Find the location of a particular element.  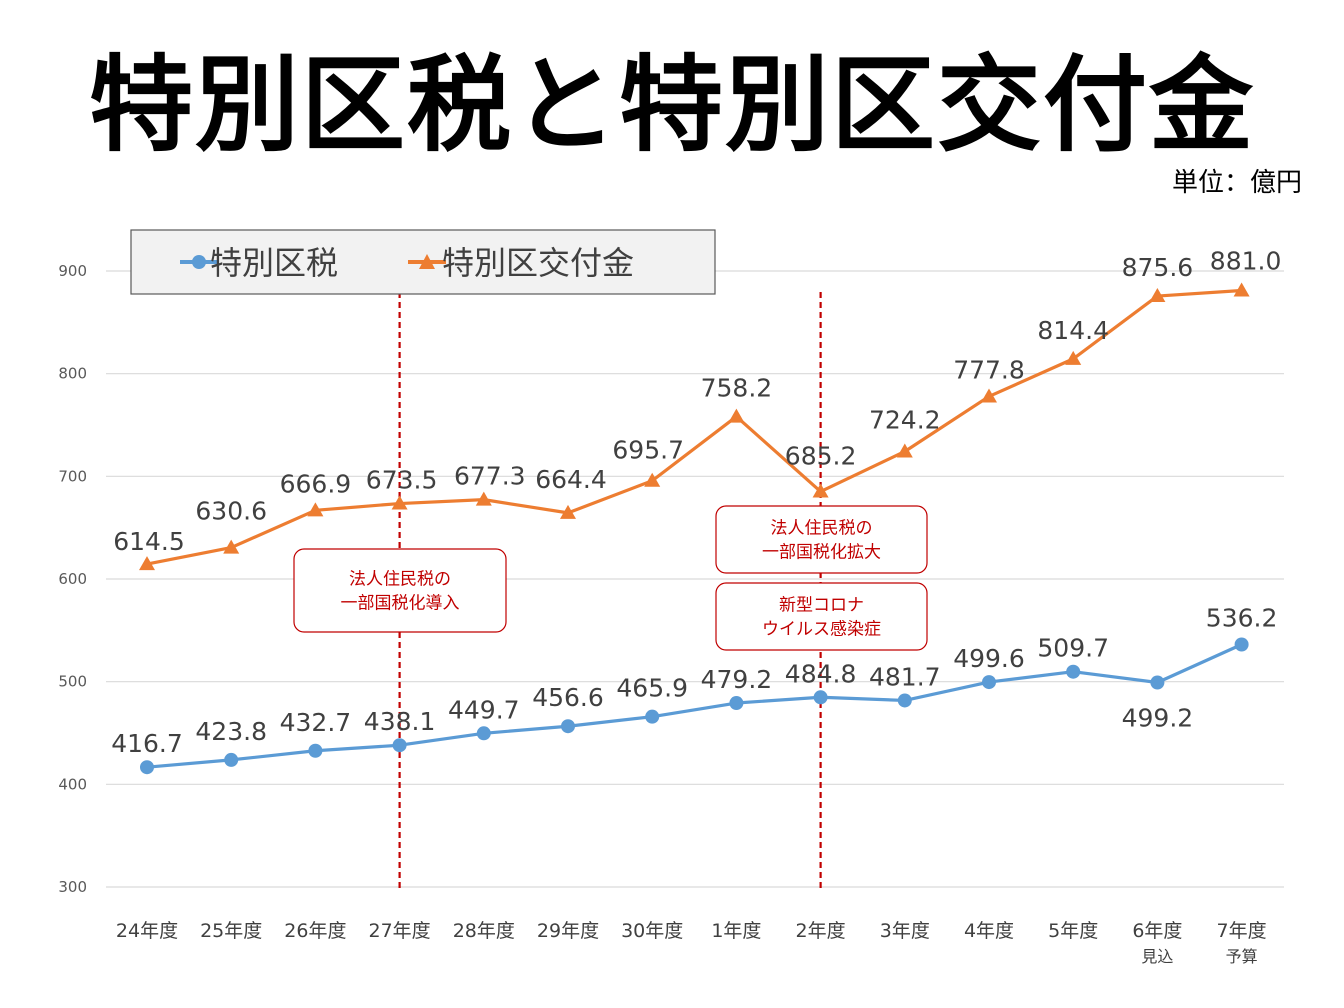

y-tick-label: 500 is located at coordinates (72, 682).